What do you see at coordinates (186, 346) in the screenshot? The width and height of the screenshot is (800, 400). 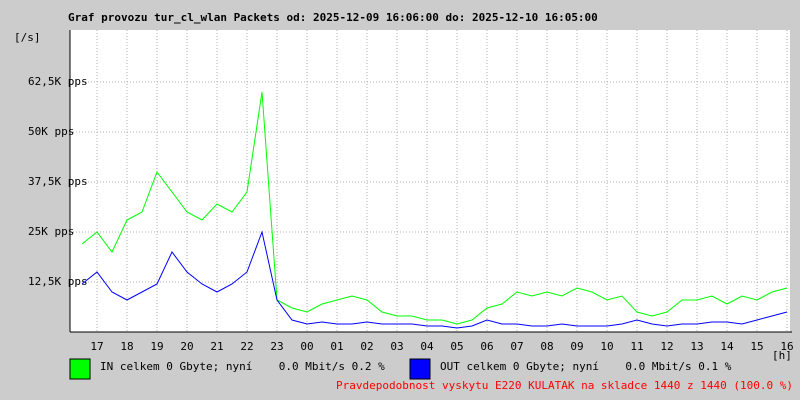 I see `x-tick-label: 20` at bounding box center [186, 346].